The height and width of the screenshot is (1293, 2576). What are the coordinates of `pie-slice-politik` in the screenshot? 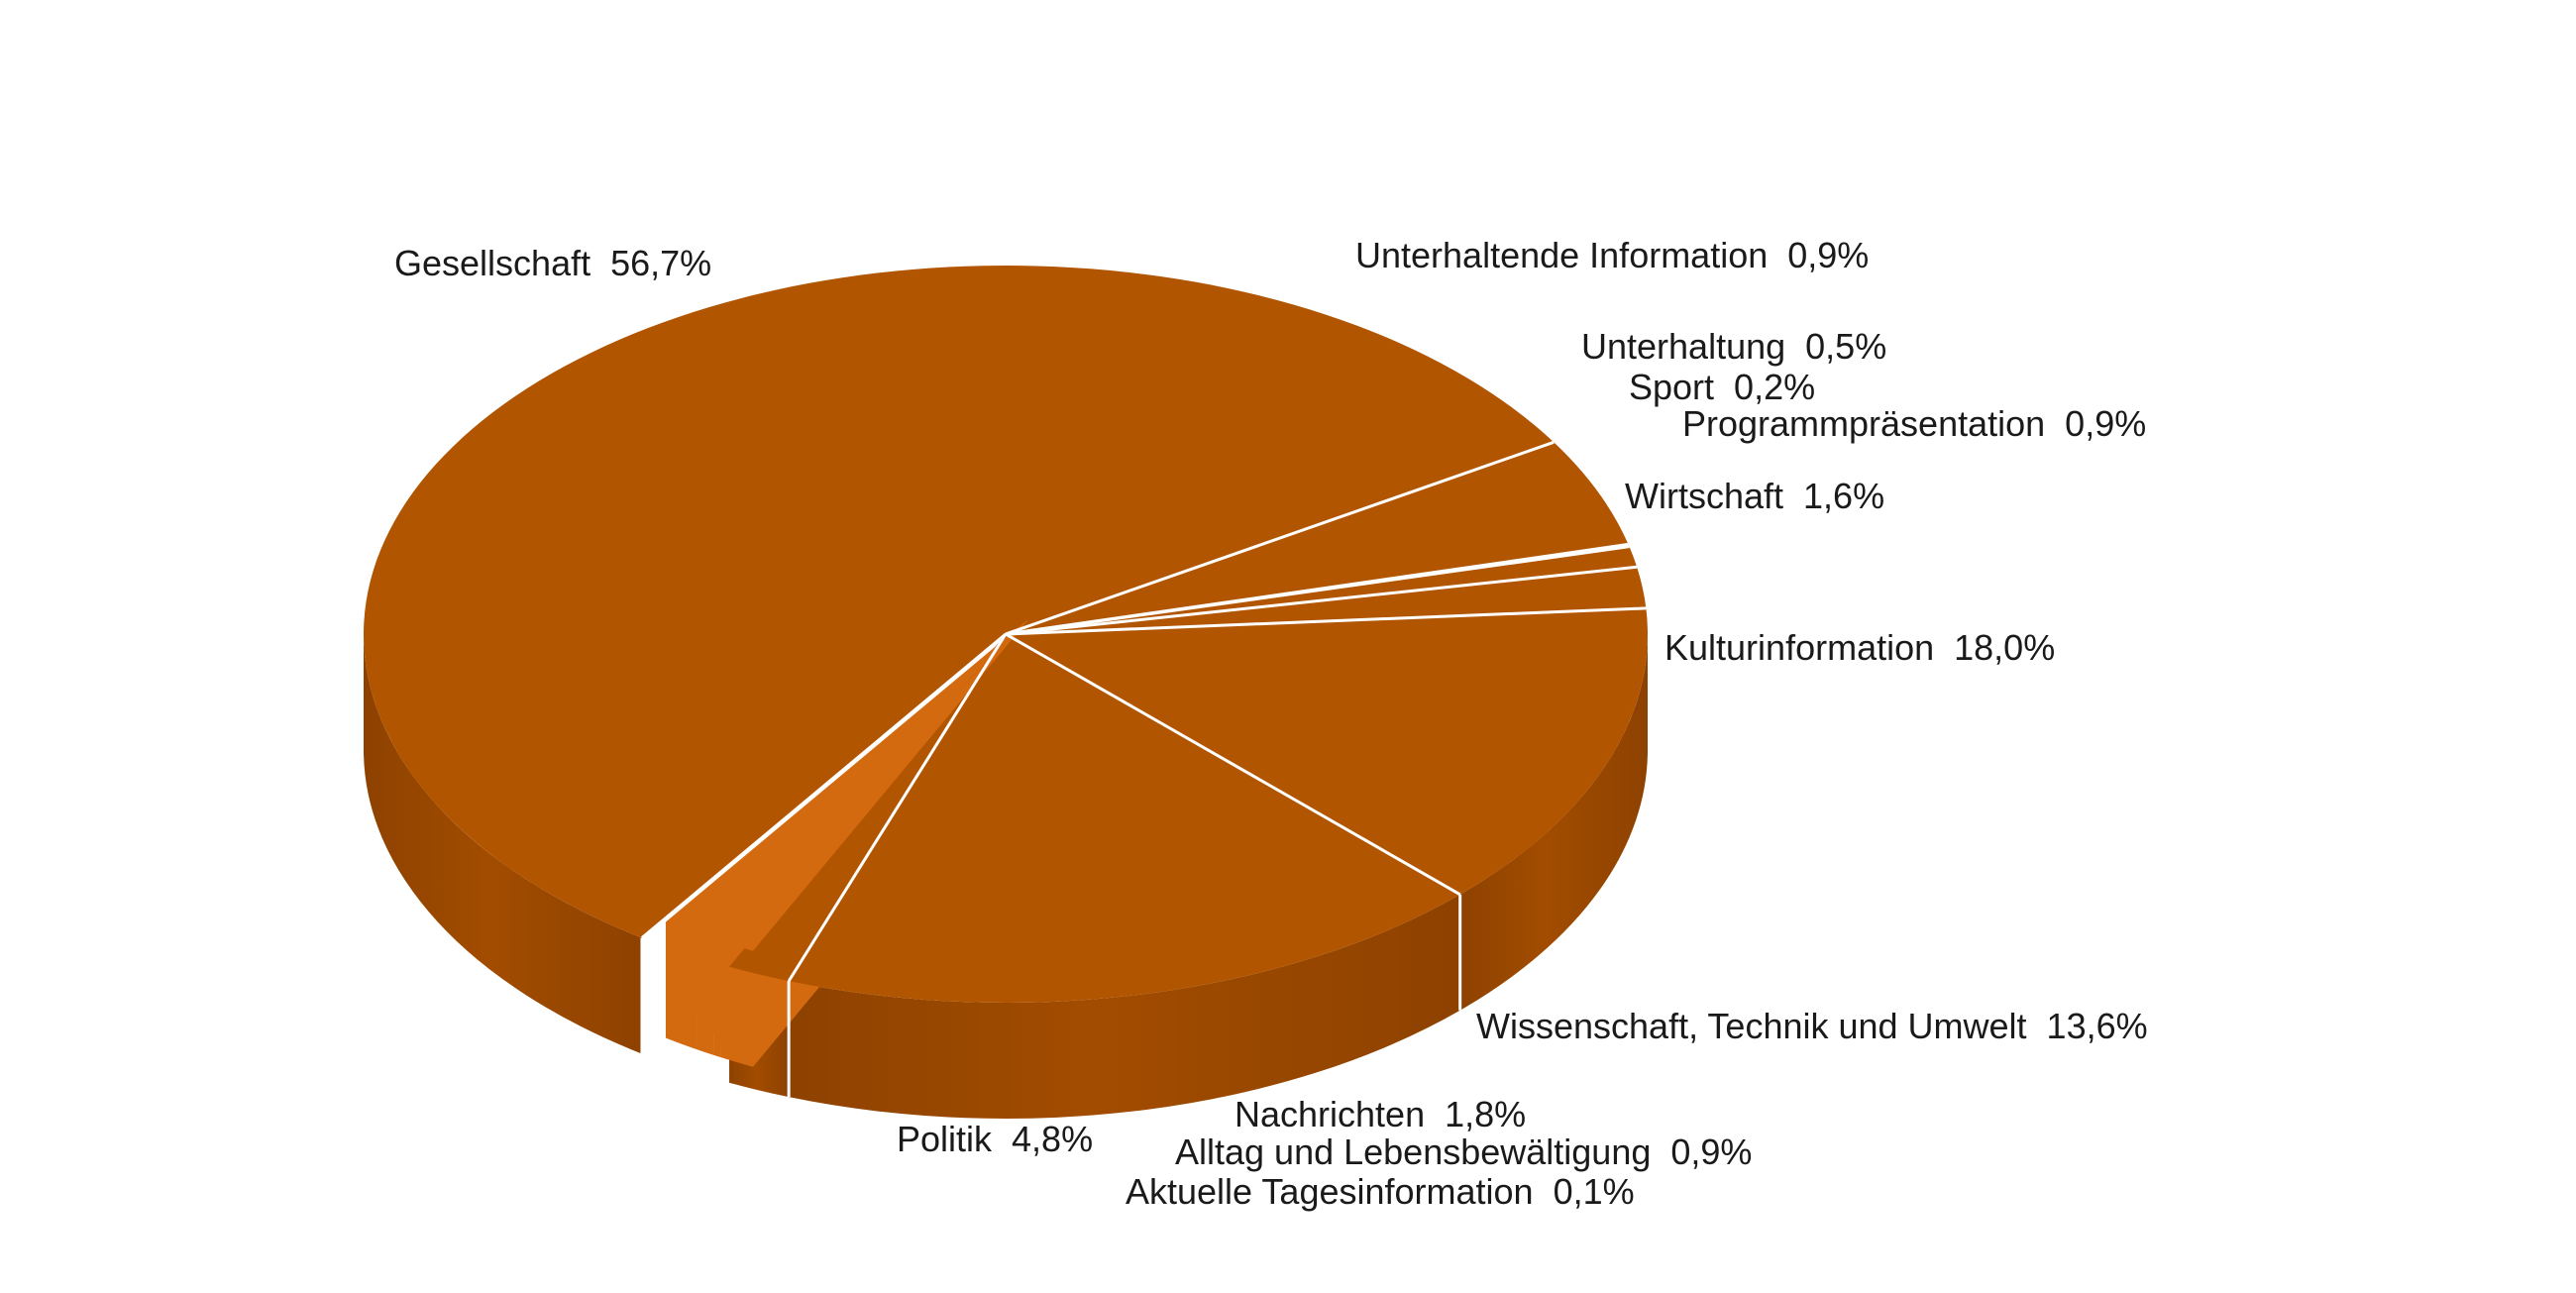 It's located at (1317, 538).